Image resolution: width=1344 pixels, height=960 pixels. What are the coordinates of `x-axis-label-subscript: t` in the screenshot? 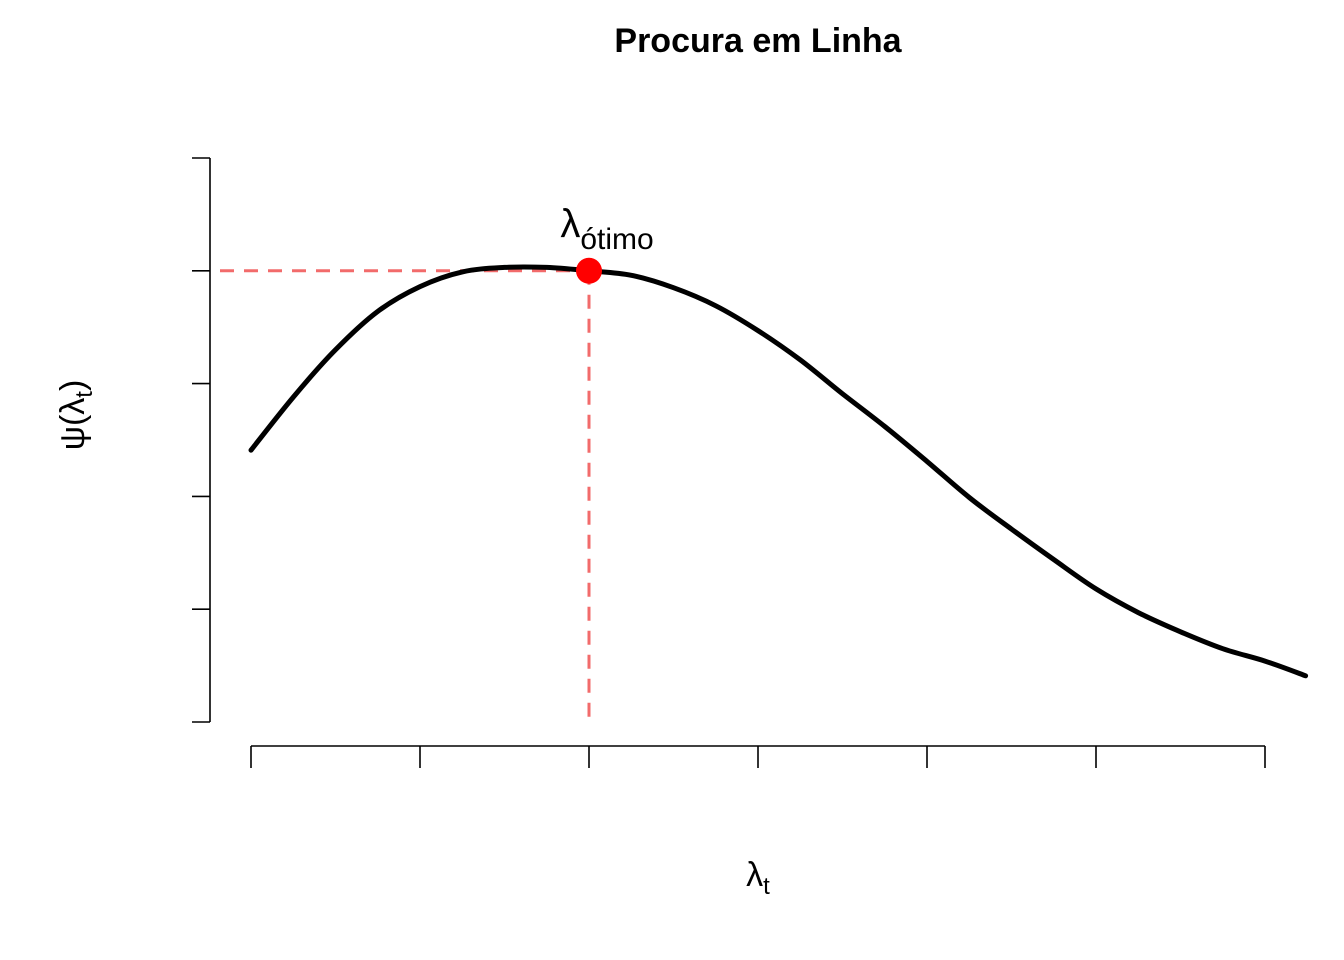 It's located at (766, 886).